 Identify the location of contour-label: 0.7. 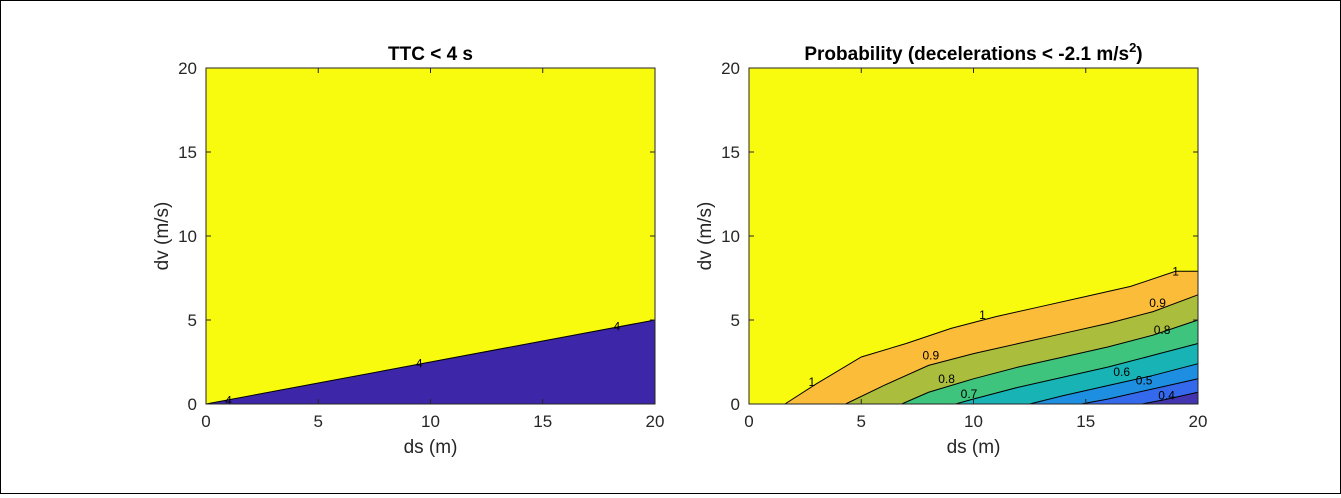
(969, 394).